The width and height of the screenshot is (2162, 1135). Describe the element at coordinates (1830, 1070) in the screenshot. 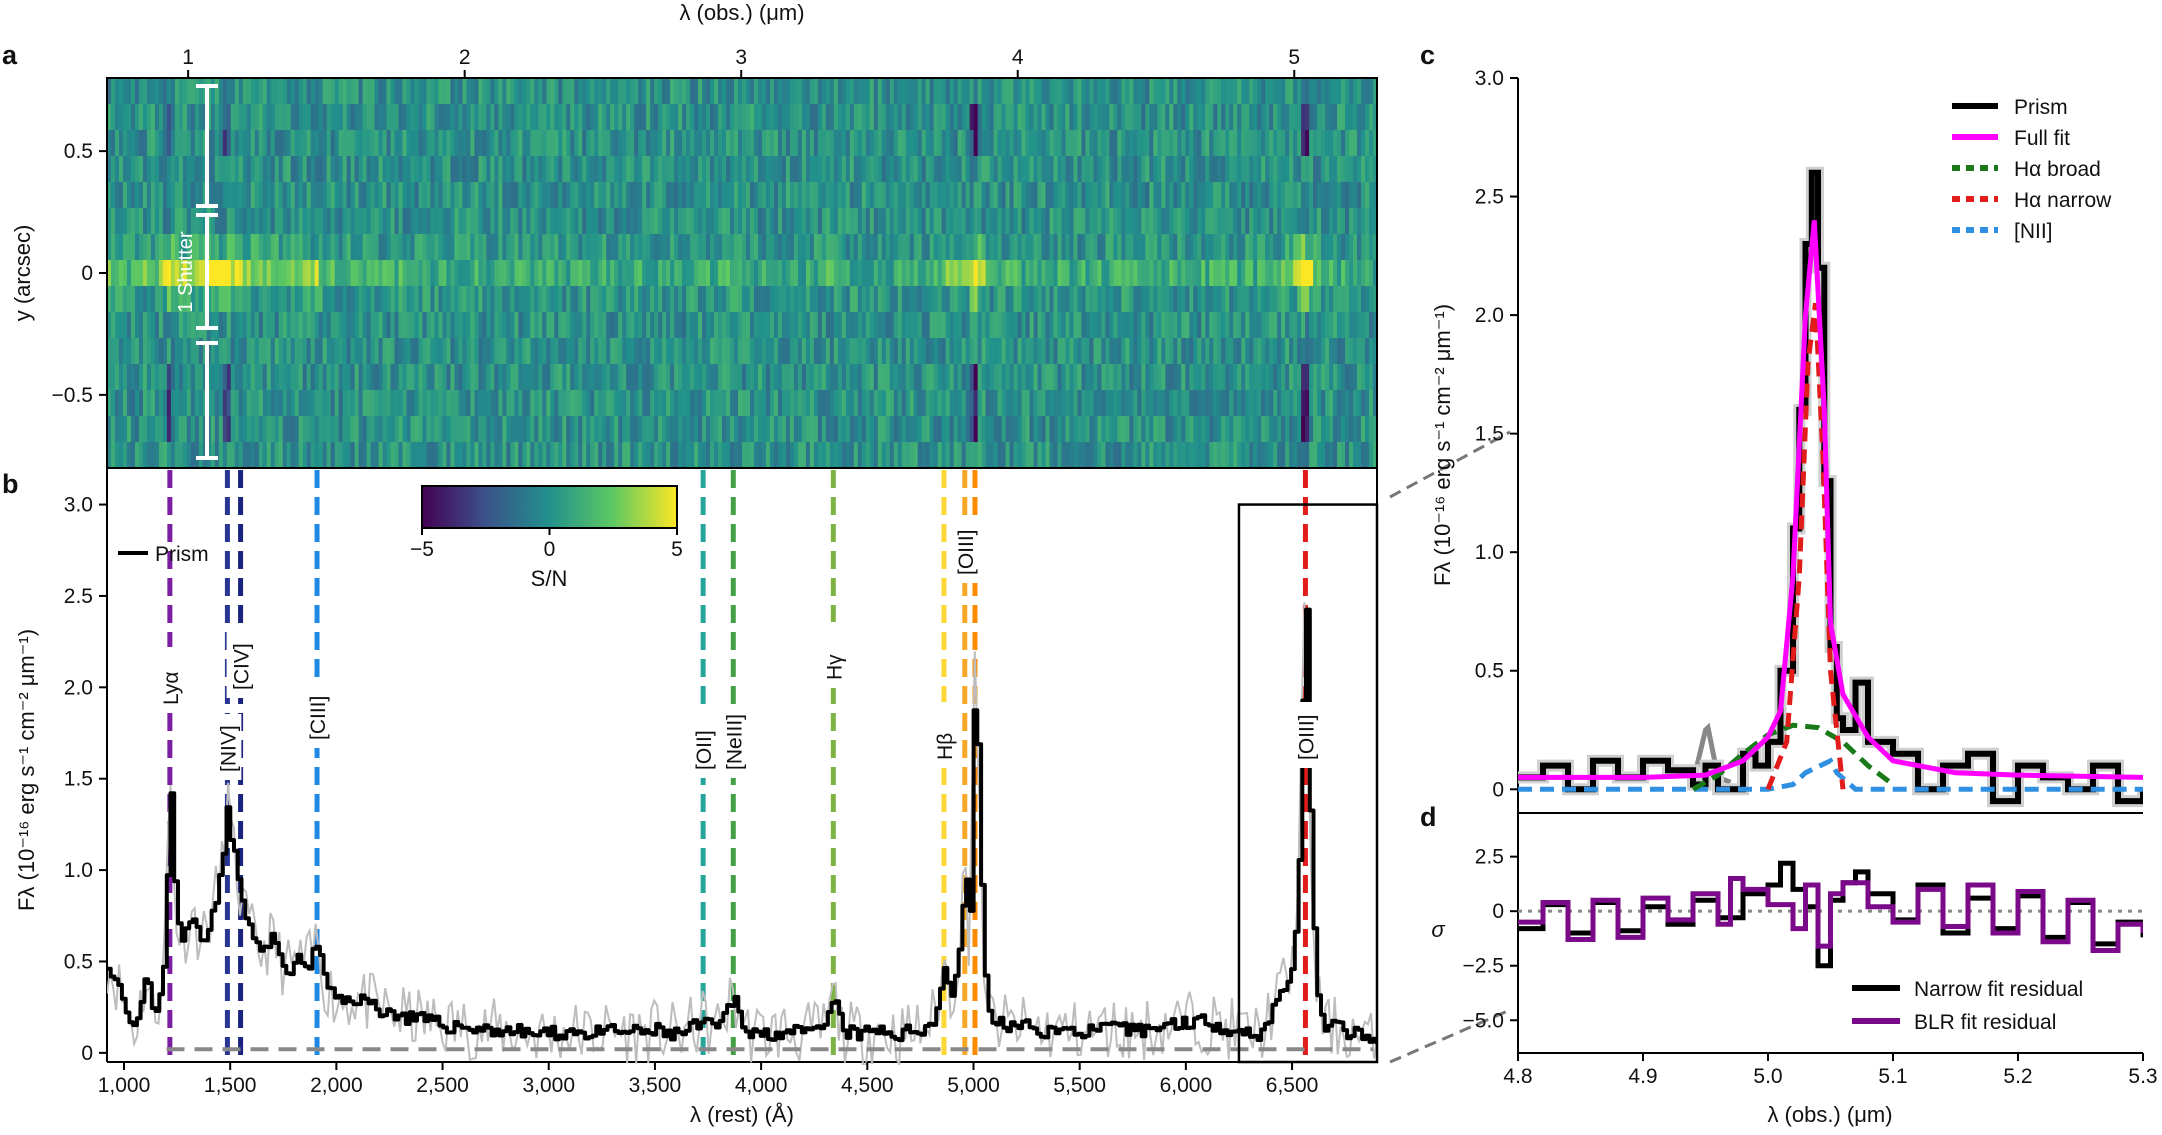

I see `panel-d-x-ticks: 4.8 4.9 5.0 5.1 5.2 5.3` at that location.